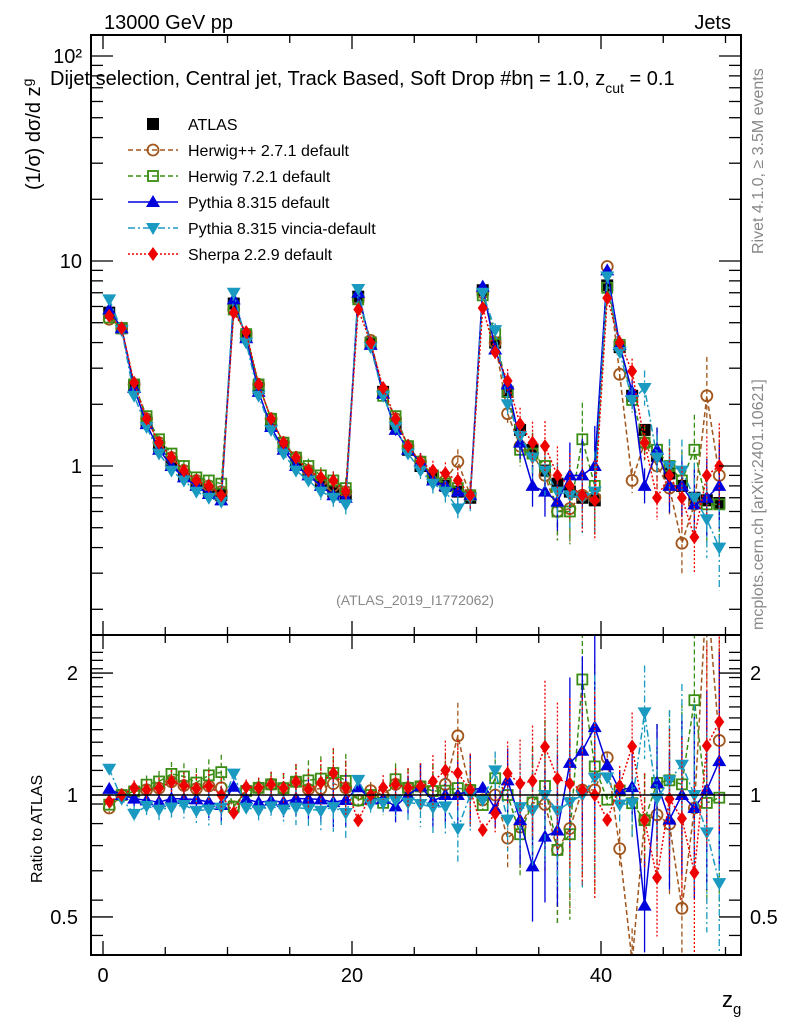 The image size is (786, 1024). I want to click on ratio-y-tick-label: 0.5, so click(64, 918).